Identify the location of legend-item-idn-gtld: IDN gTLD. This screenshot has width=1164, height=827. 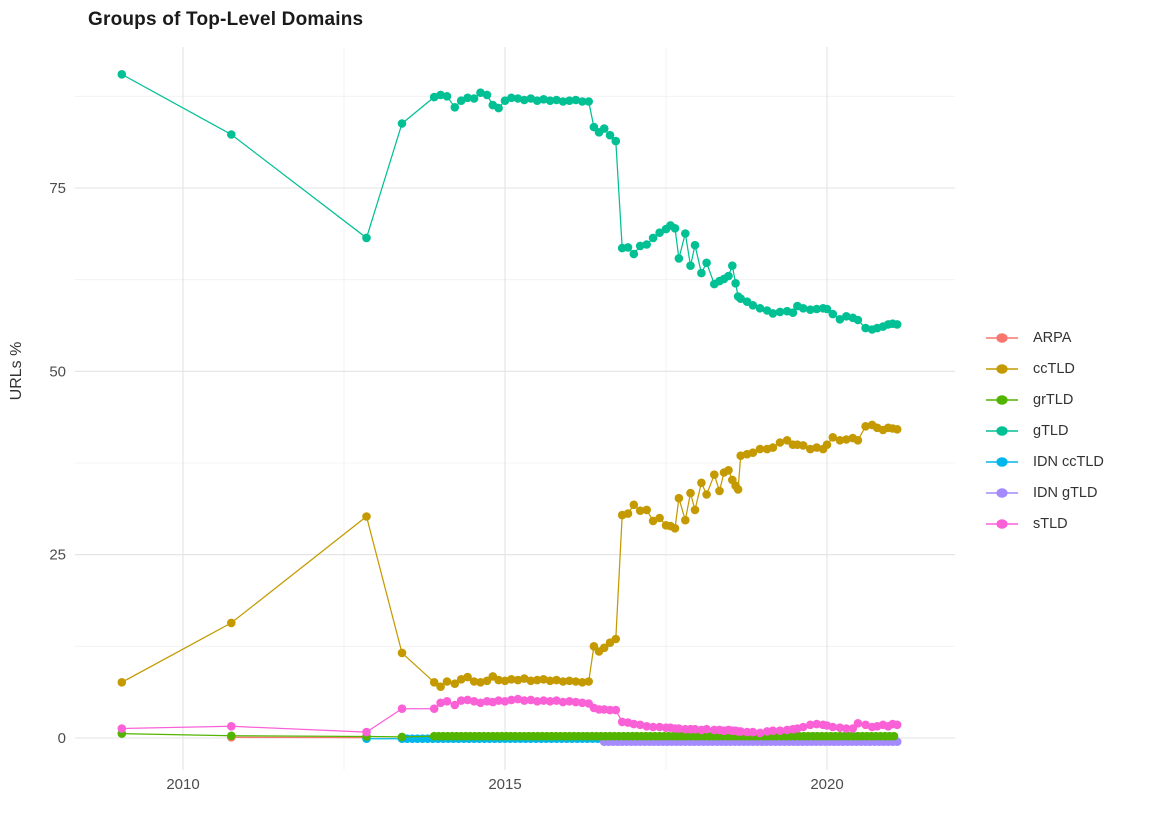
(1044, 492).